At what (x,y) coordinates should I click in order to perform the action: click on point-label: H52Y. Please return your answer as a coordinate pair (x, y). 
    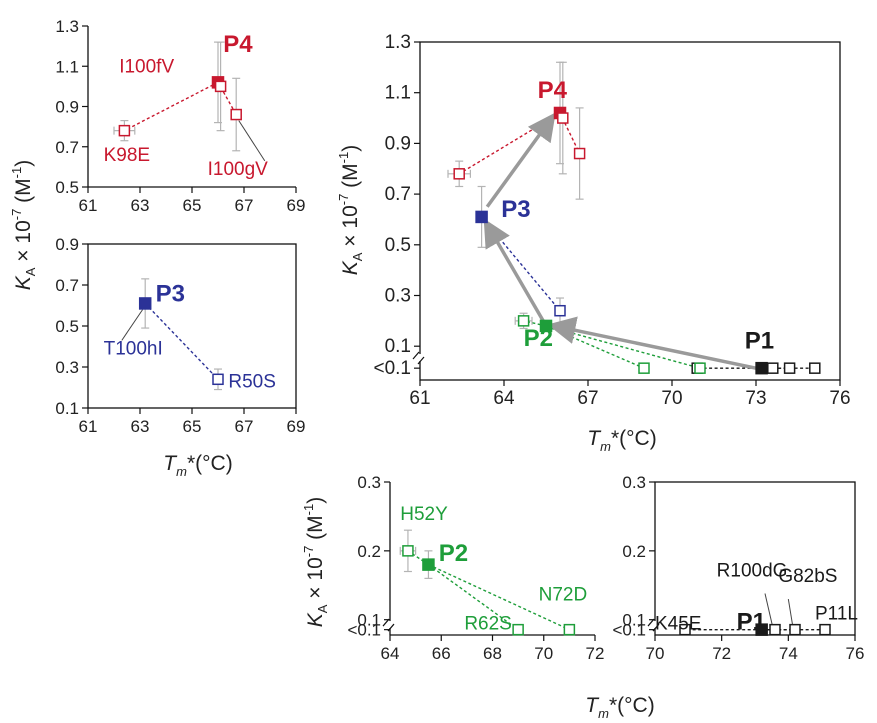
    Looking at the image, I should click on (424, 514).